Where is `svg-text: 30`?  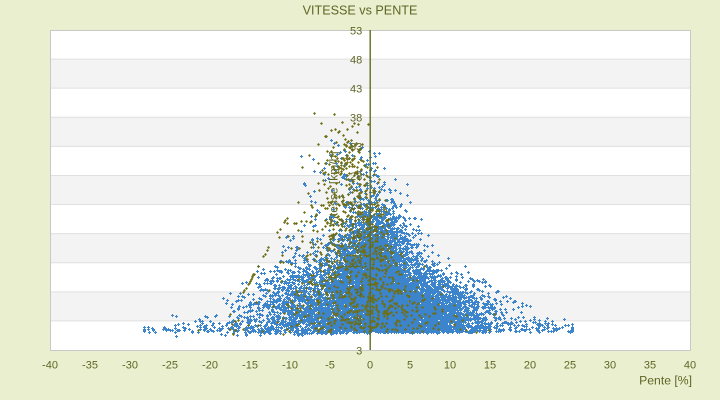
svg-text: 30 is located at coordinates (610, 366).